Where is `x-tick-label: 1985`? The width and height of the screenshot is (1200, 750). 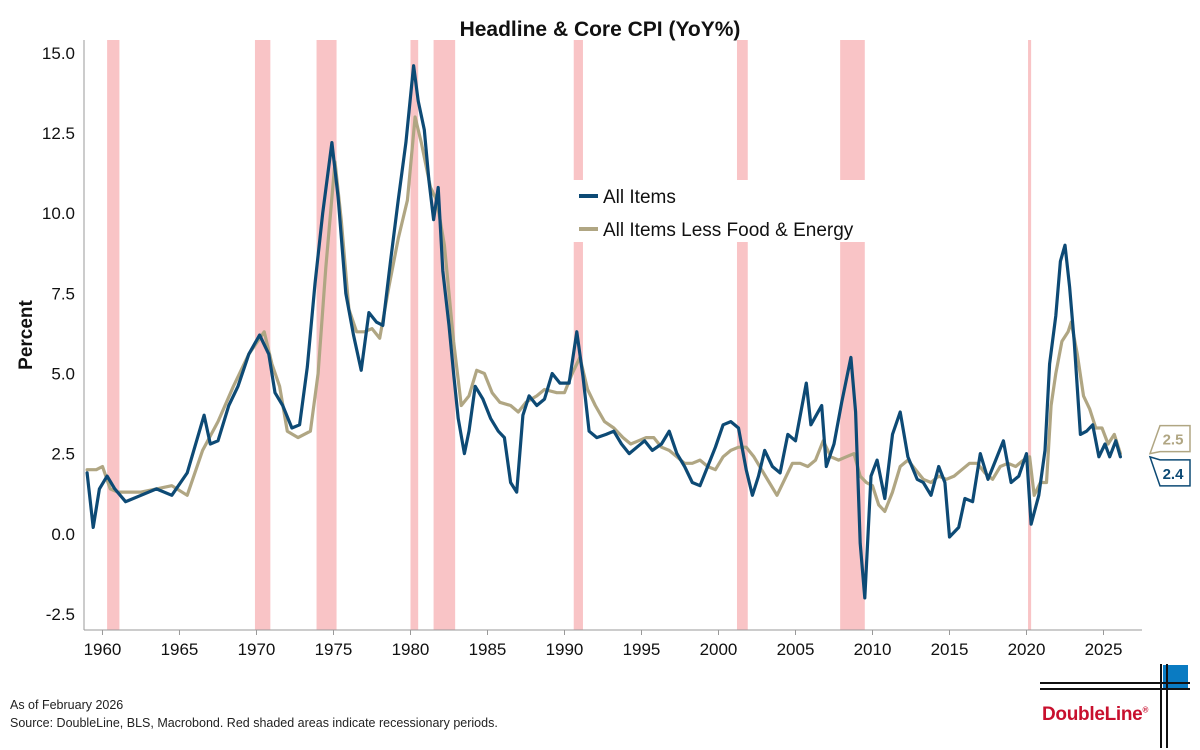 x-tick-label: 1985 is located at coordinates (488, 649).